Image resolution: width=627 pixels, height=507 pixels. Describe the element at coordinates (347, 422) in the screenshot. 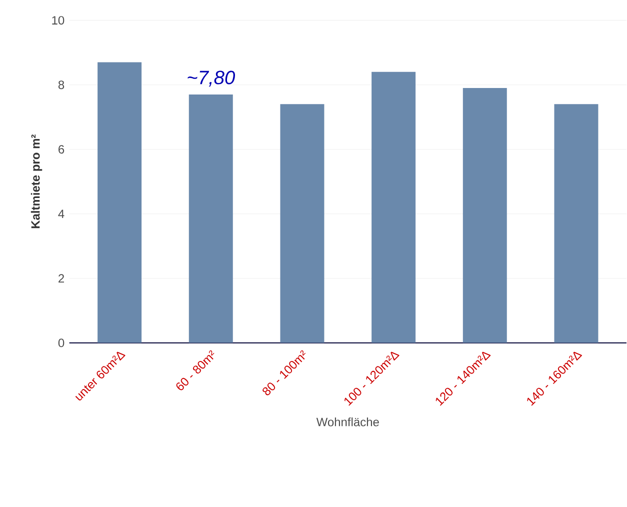

I see `x-axis-title: Wohnfläche` at that location.